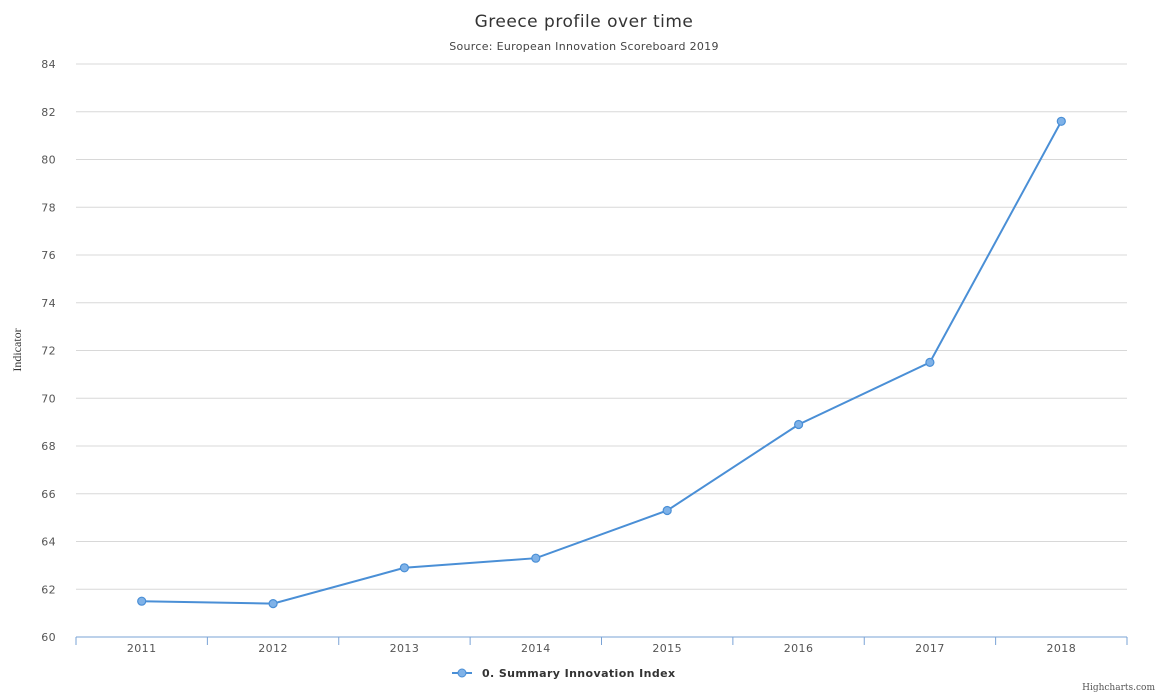 This screenshot has width=1157, height=693. What do you see at coordinates (584, 22) in the screenshot?
I see `chart-title: Greece profile over time` at bounding box center [584, 22].